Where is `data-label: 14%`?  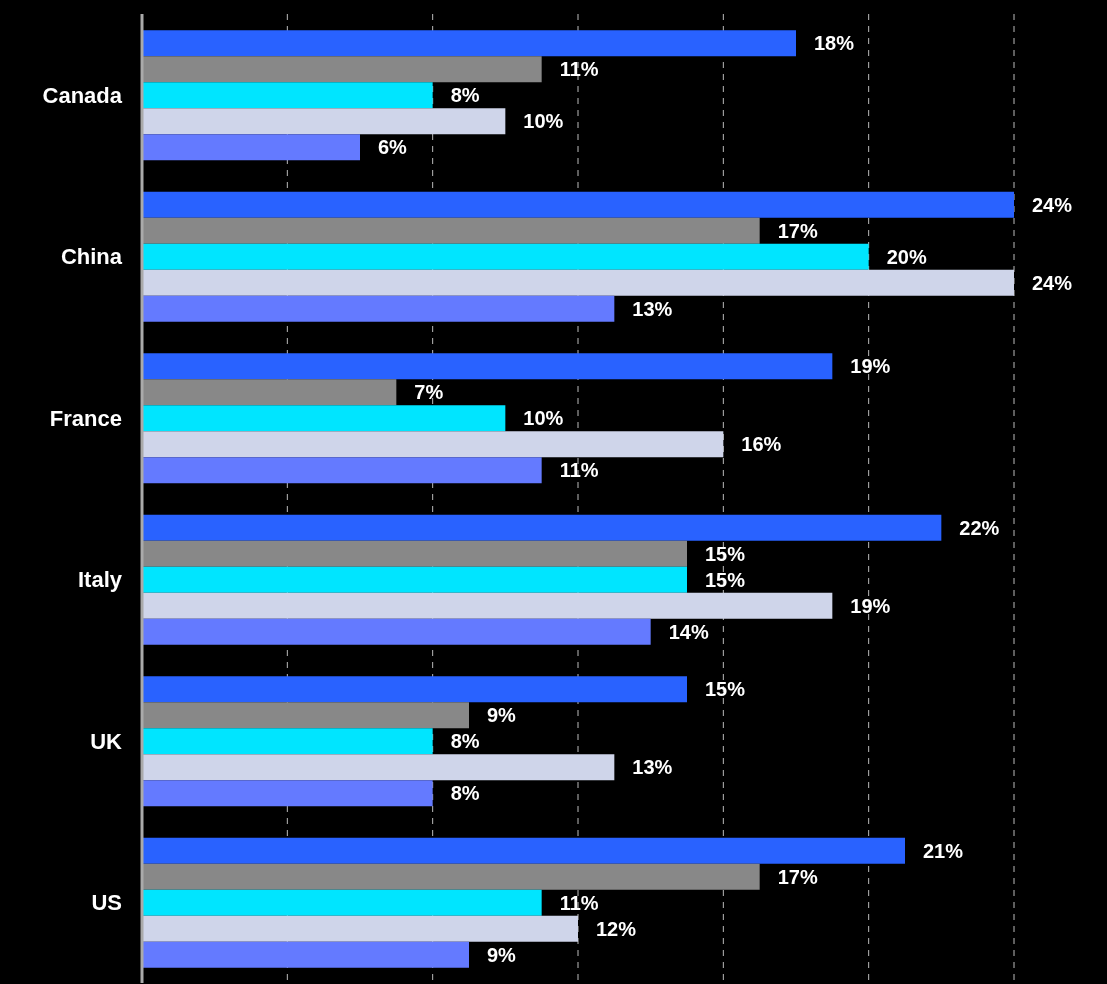 data-label: 14% is located at coordinates (688, 631).